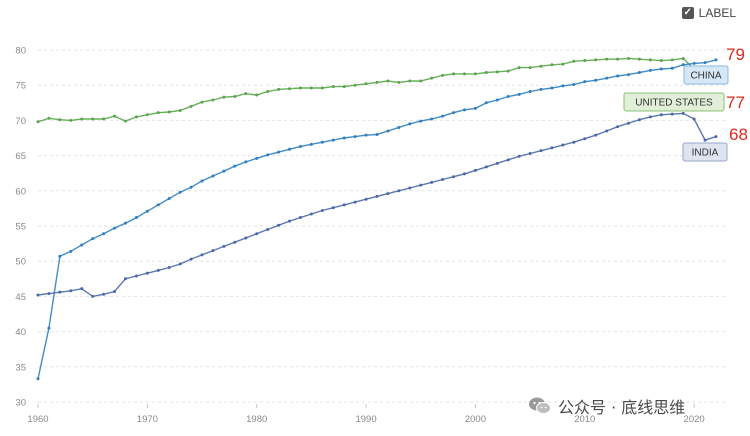  What do you see at coordinates (256, 419) in the screenshot?
I see `x-tick-label: 1980` at bounding box center [256, 419].